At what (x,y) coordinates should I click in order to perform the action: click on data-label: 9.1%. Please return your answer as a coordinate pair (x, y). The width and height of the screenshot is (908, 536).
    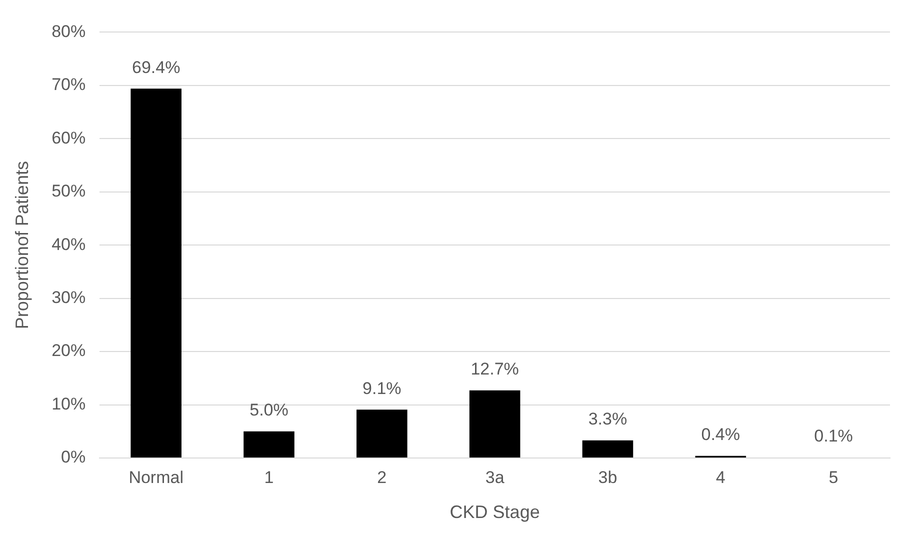
    Looking at the image, I should click on (382, 388).